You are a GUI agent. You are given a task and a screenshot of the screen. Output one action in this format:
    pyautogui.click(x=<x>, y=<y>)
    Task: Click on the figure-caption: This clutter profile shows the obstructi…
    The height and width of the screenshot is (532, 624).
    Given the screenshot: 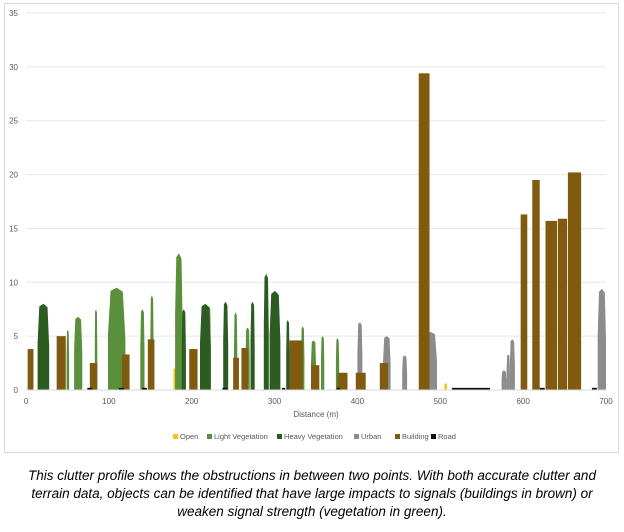 What is the action you would take?
    pyautogui.click(x=312, y=493)
    